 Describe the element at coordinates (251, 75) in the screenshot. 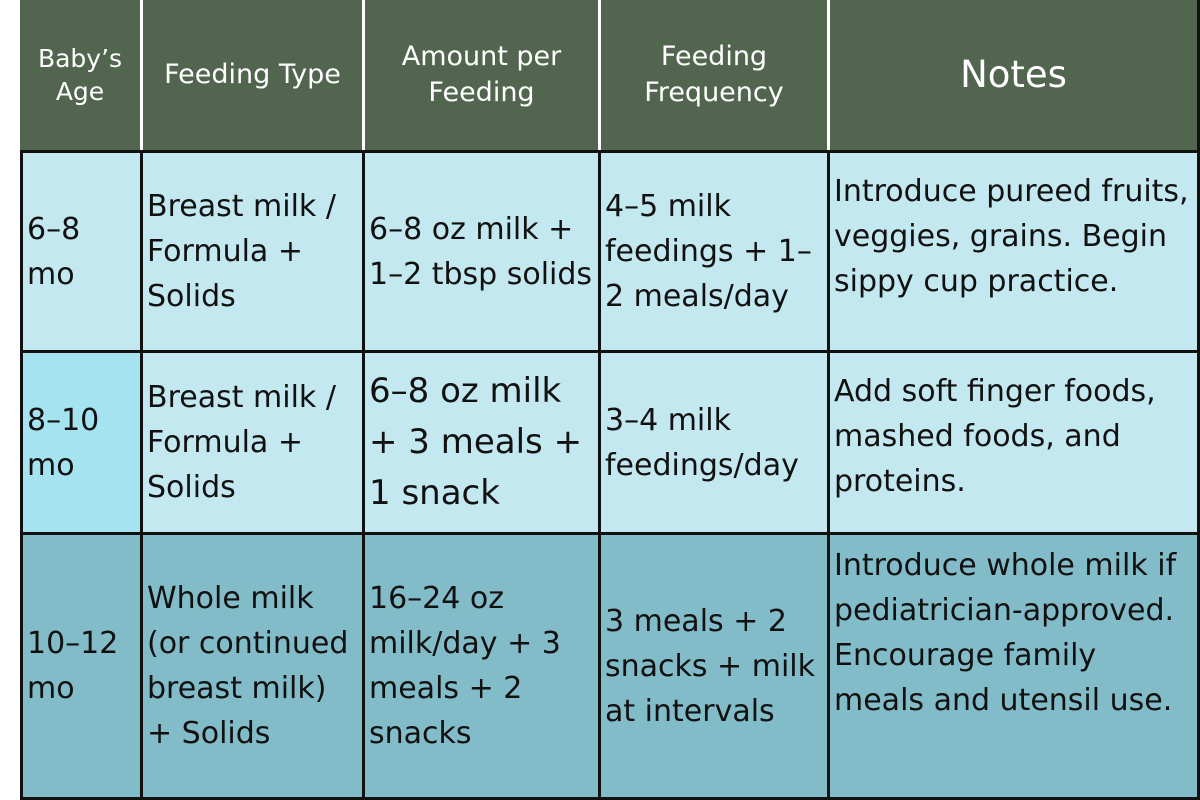

I see `header-feeding-type: Feeding Type` at that location.